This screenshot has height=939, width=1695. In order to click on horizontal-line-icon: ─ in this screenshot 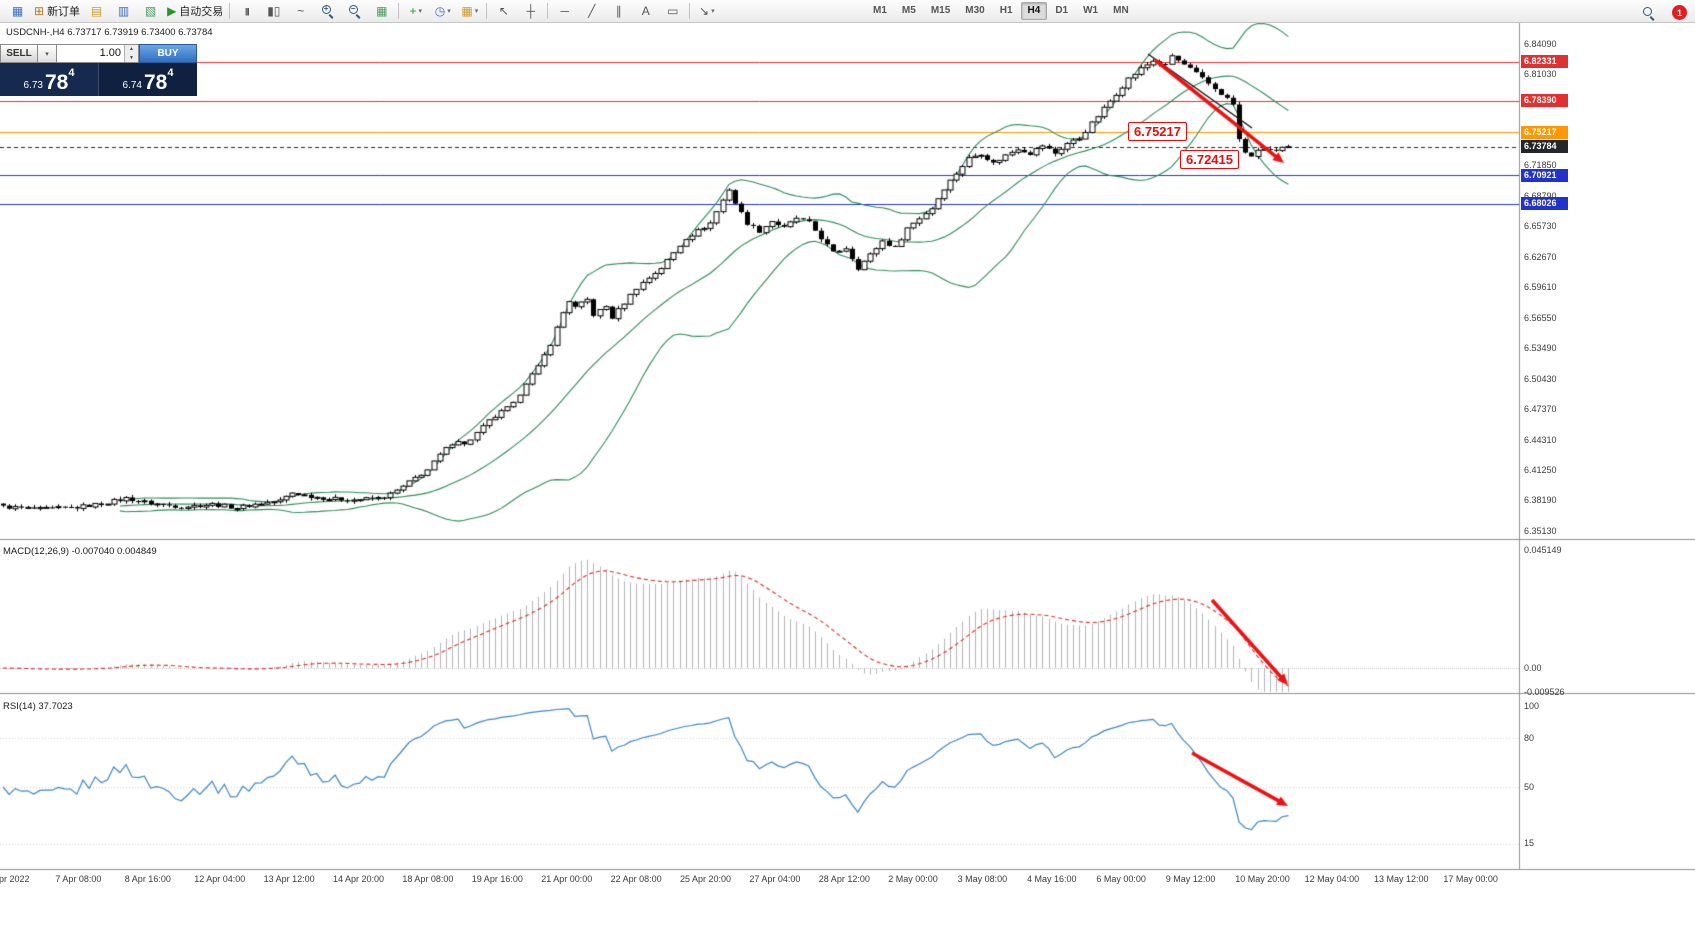, I will do `click(565, 11)`.